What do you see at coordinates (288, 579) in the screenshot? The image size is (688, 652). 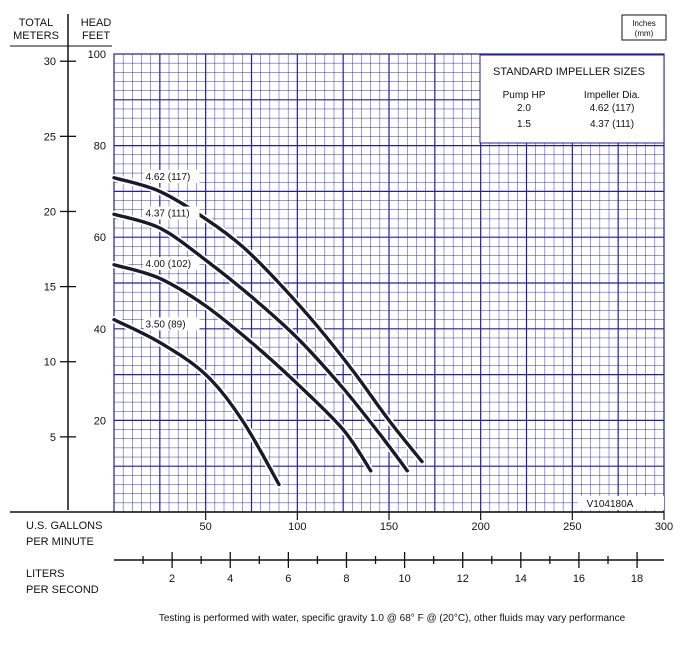 I see `lps-tick-label: 6` at bounding box center [288, 579].